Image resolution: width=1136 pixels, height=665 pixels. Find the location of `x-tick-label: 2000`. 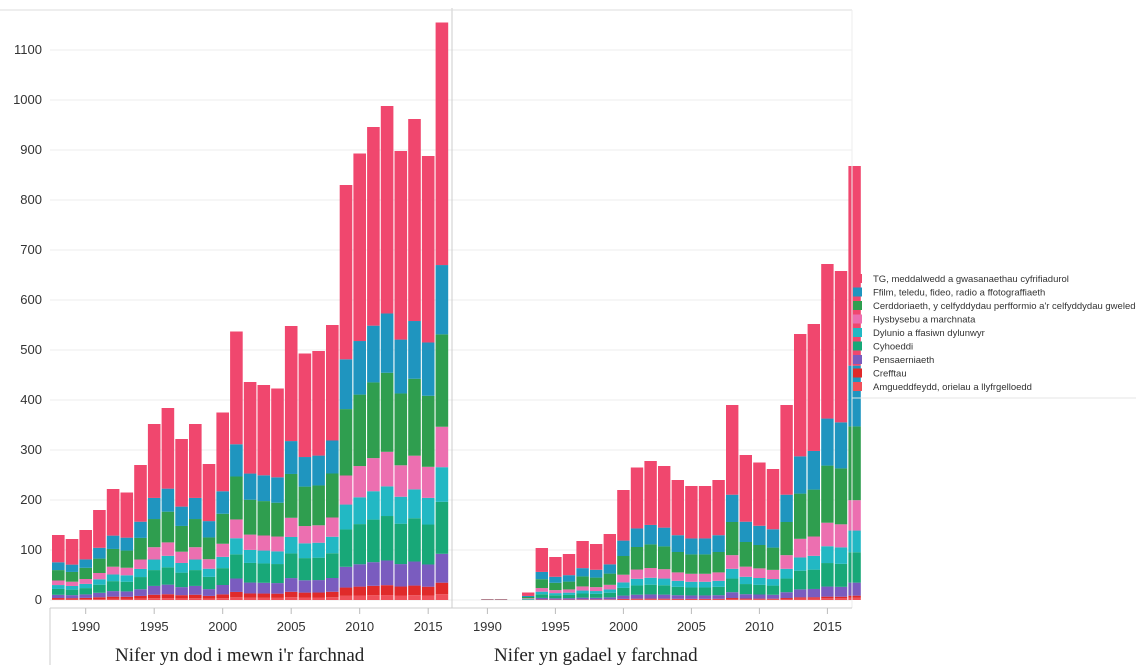

x-tick-label: 2000 is located at coordinates (623, 626).